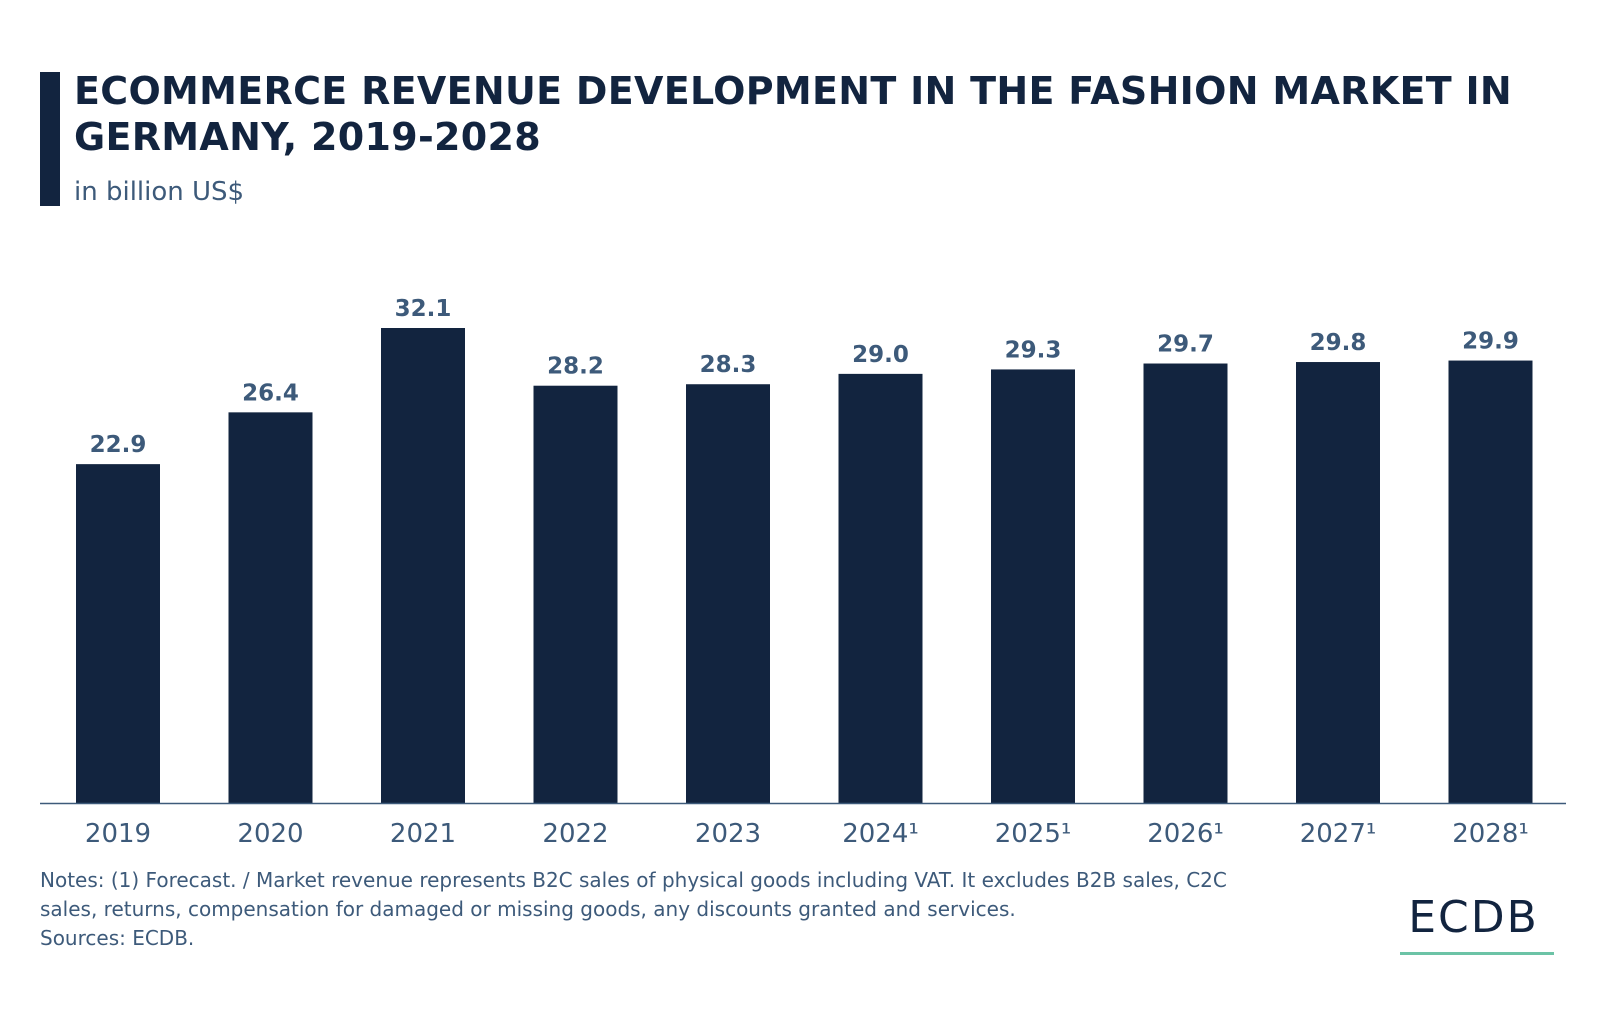 The image size is (1600, 1010). I want to click on data-label-2021: 32.1, so click(423, 309).